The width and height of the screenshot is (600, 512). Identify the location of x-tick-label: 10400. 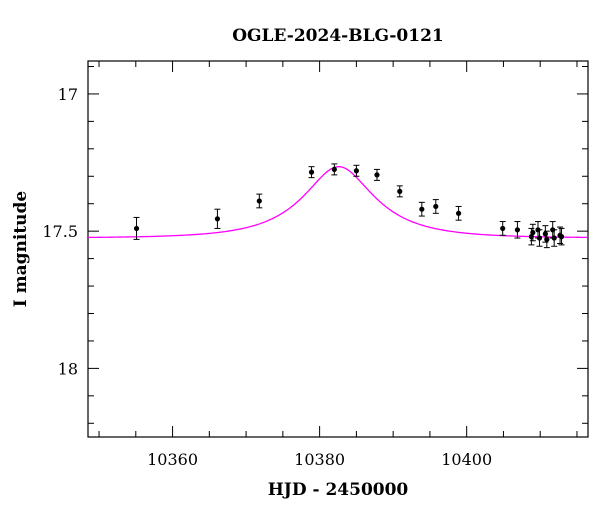
(466, 459).